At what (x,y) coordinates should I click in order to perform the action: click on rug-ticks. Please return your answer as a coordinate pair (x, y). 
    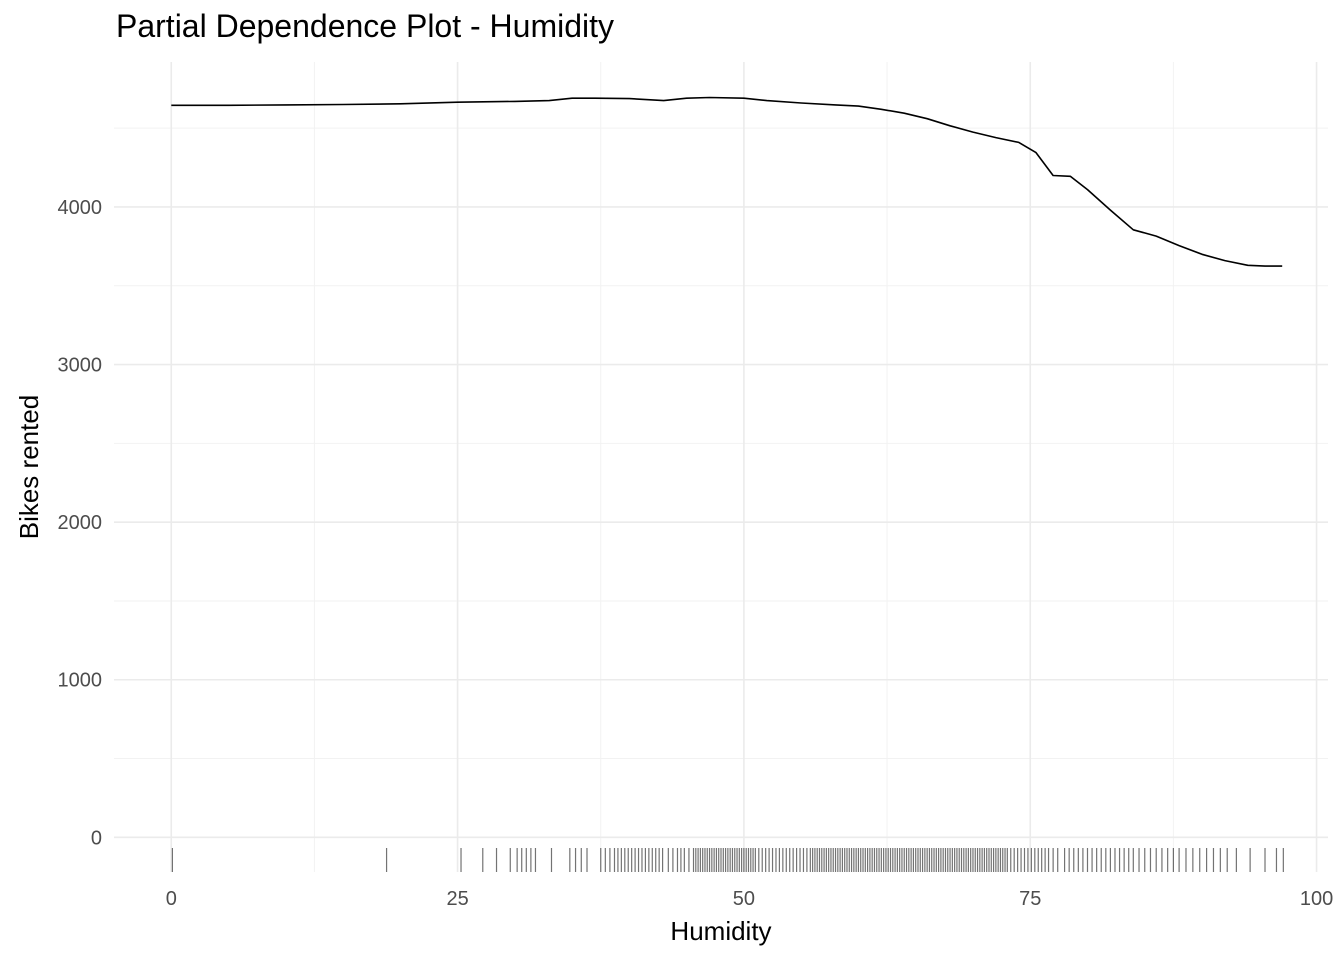
    Looking at the image, I should click on (727, 860).